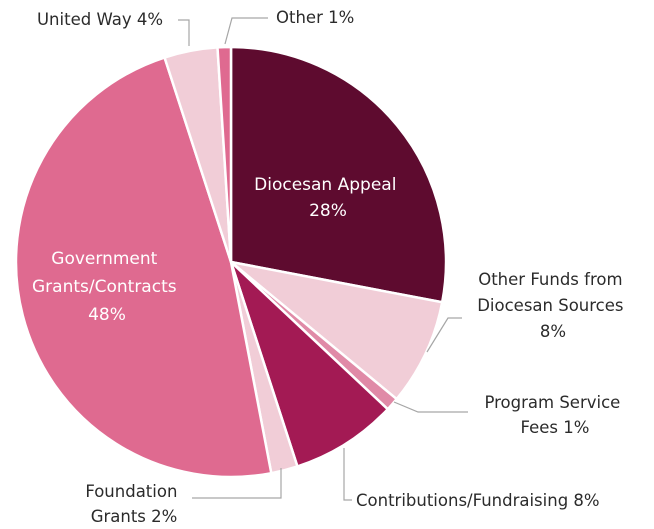 Image resolution: width=654 pixels, height=529 pixels. I want to click on slice-other-funds, so click(336, 330).